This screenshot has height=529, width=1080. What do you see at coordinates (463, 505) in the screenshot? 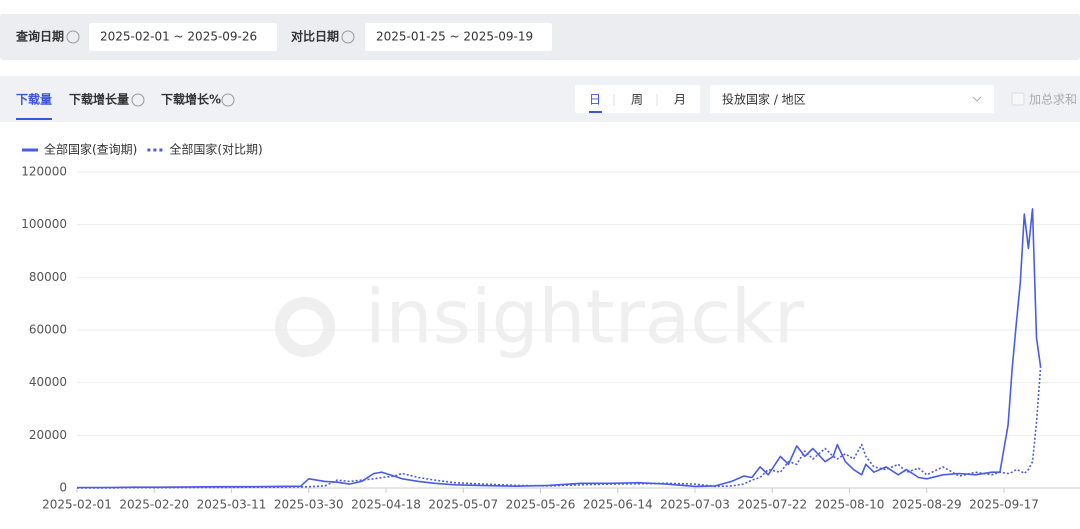
I see `x-tick-label: 2025-05-07` at bounding box center [463, 505].